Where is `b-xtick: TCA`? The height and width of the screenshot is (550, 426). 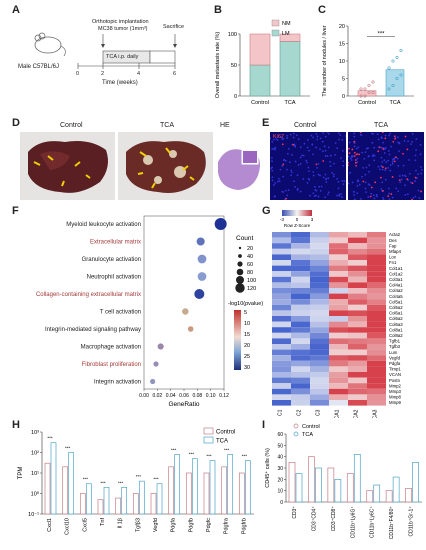 b-xtick: TCA is located at coordinates (290, 103).